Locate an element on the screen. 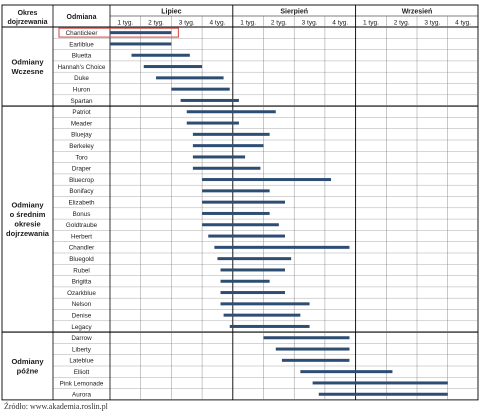 This screenshot has width=480, height=417. group-label: Wczesne is located at coordinates (27, 71).